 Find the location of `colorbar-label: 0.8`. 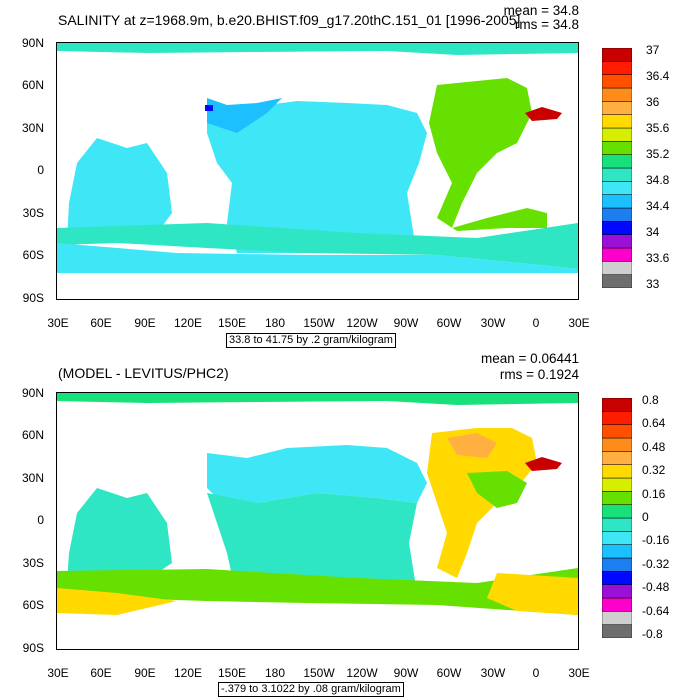

colorbar-label: 0.8 is located at coordinates (650, 400).